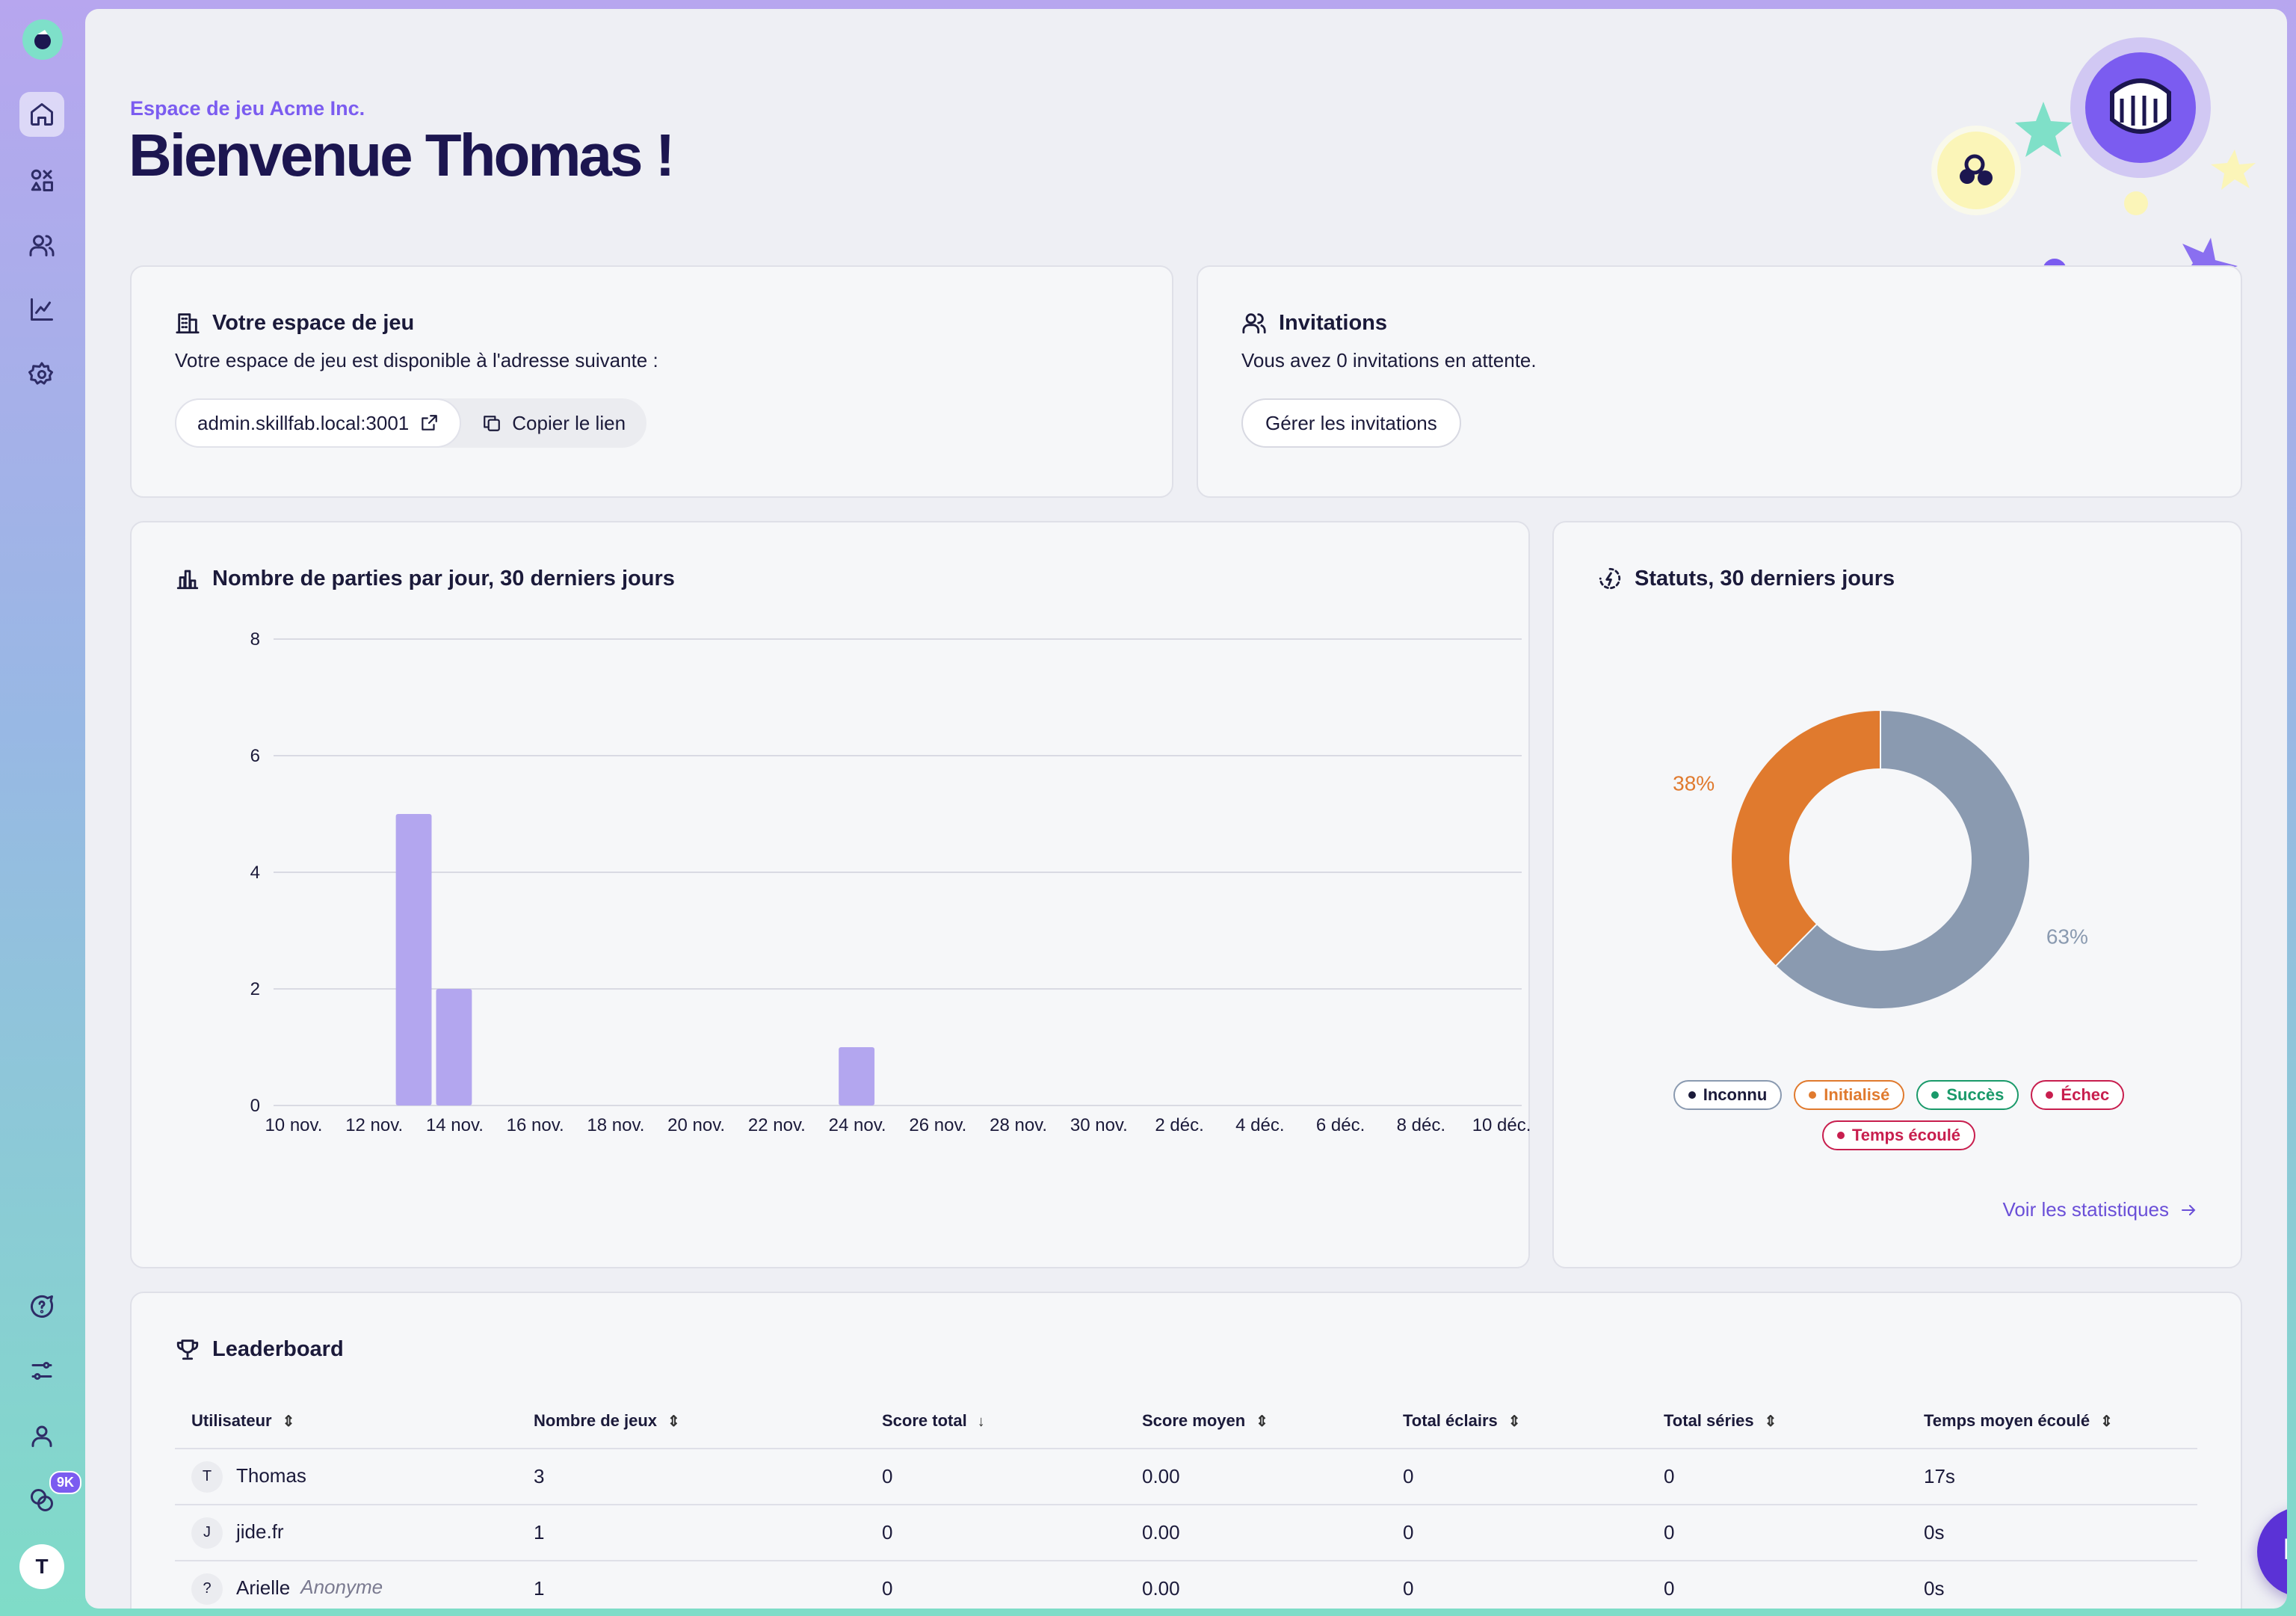  Describe the element at coordinates (1899, 1135) in the screenshot. I see `legend-item: Temps écoulé` at that location.